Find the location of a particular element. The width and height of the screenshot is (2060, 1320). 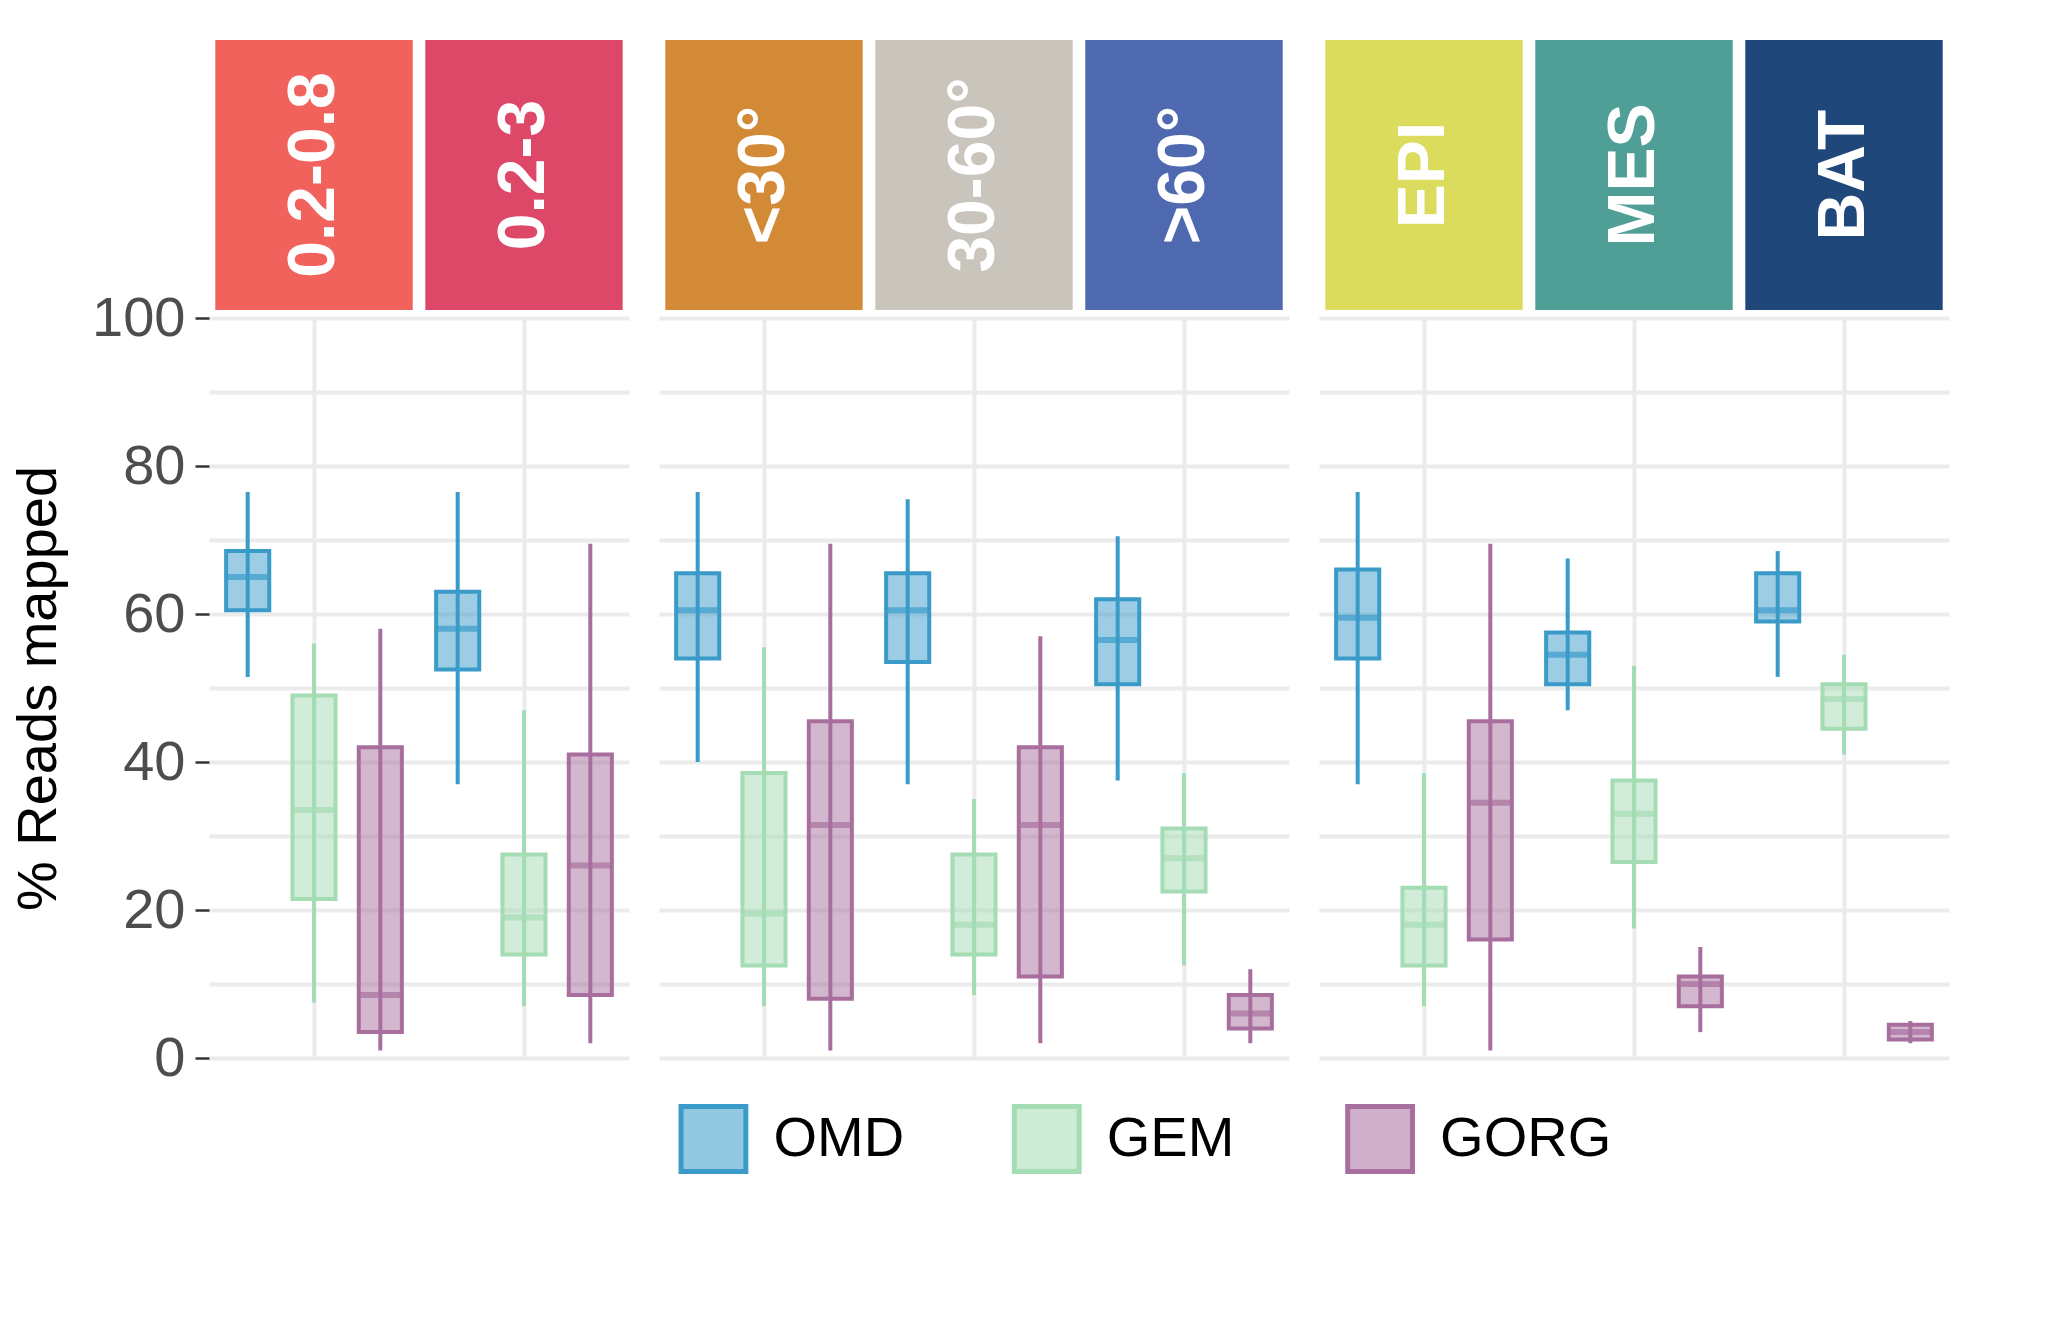

category-label: 0.2-0.8 is located at coordinates (311, 175).